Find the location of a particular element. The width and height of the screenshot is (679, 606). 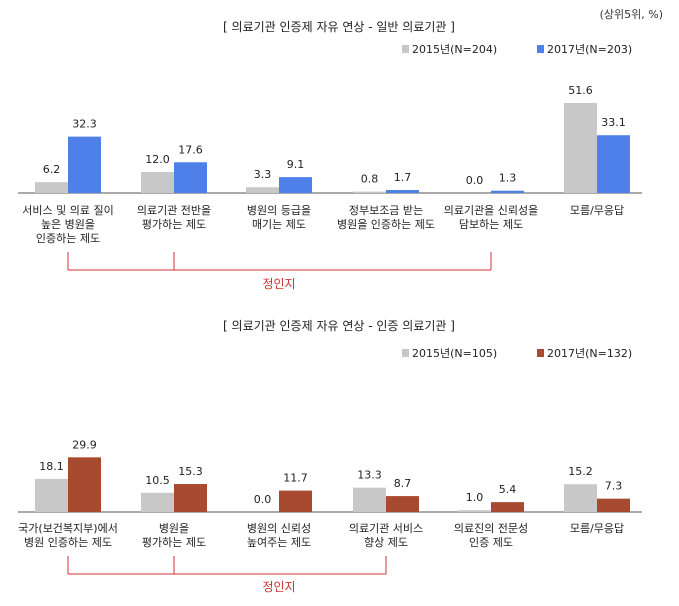

chart-title: [ 의료기관 인증제 자유 연상 - 인증 의료기관 ] is located at coordinates (339, 326).